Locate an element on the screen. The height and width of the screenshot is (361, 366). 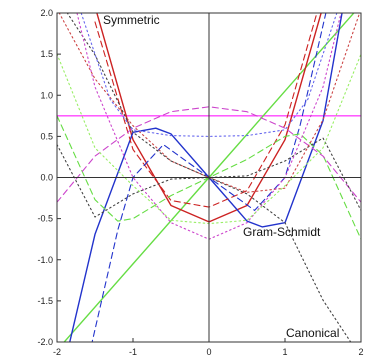
y-tick-label: 0.5 is located at coordinates (46, 136).